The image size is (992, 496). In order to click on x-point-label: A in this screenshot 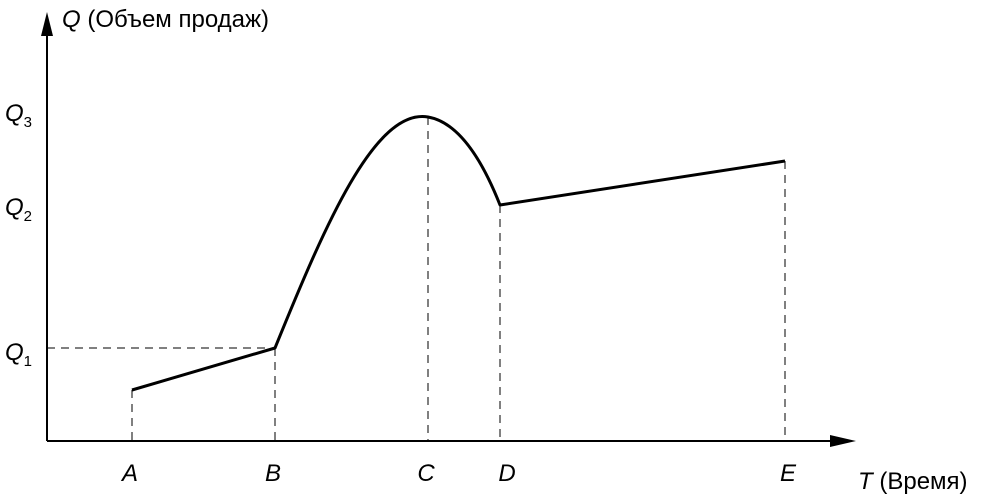, I will do `click(129, 473)`.